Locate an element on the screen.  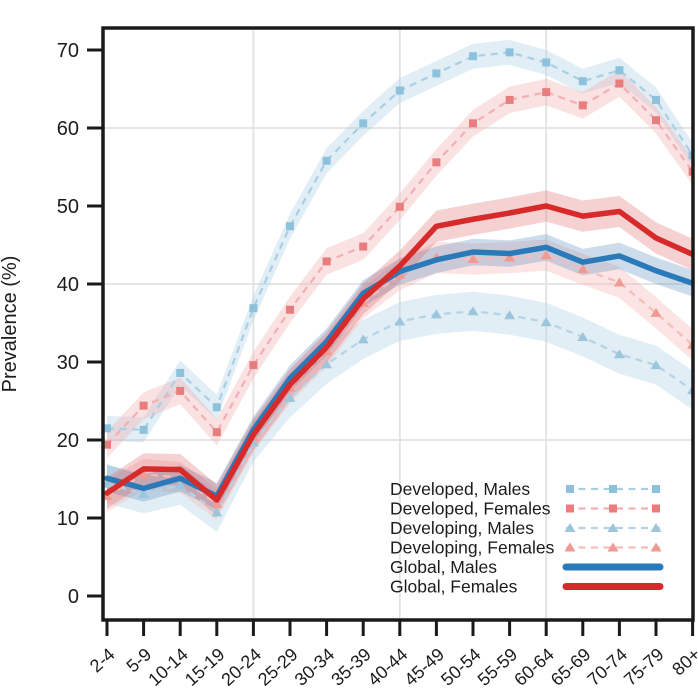
y-tick-label: 70 is located at coordinates (68, 51).